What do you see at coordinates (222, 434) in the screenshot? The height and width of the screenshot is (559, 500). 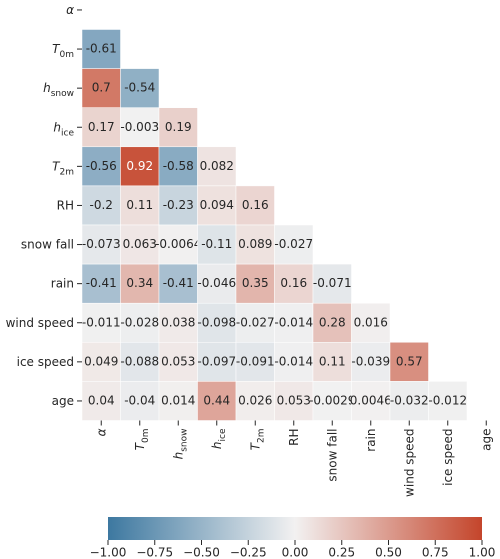 I see `label-sub: ice` at bounding box center [222, 434].